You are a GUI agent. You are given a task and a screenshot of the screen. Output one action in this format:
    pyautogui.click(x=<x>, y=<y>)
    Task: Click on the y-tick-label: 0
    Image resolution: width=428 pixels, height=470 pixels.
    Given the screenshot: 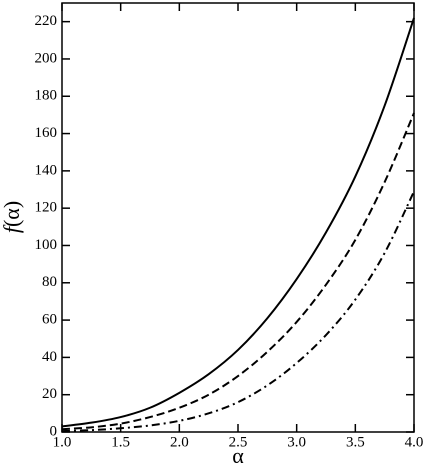 What is the action you would take?
    pyautogui.click(x=54, y=431)
    